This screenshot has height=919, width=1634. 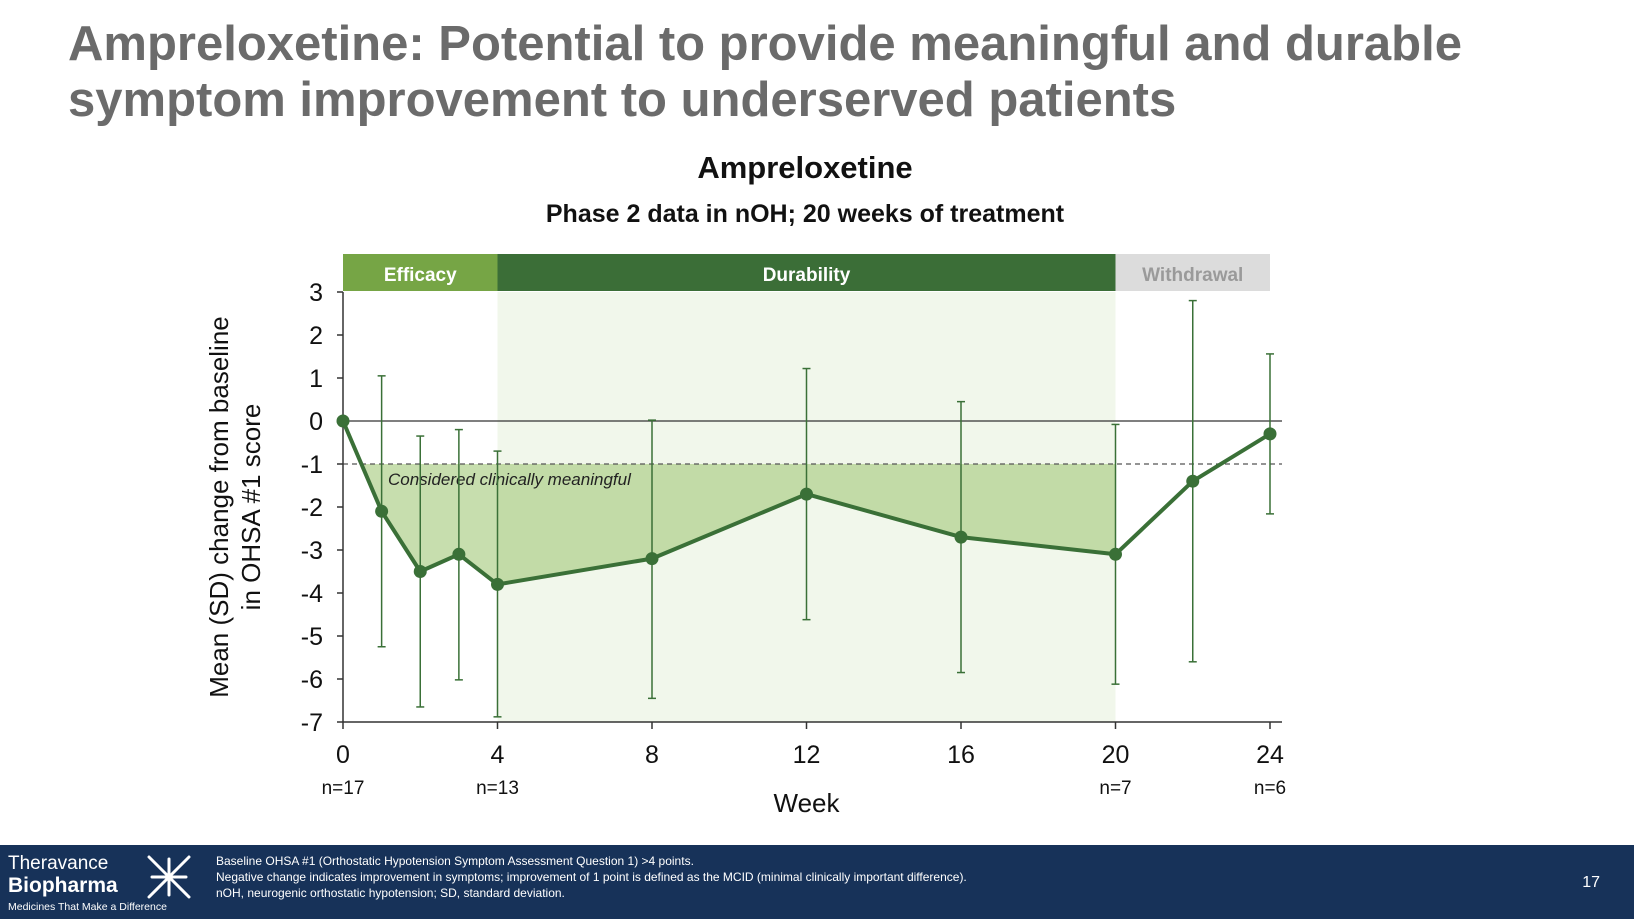 What do you see at coordinates (343, 788) in the screenshot?
I see `sample-size-label: n=17` at bounding box center [343, 788].